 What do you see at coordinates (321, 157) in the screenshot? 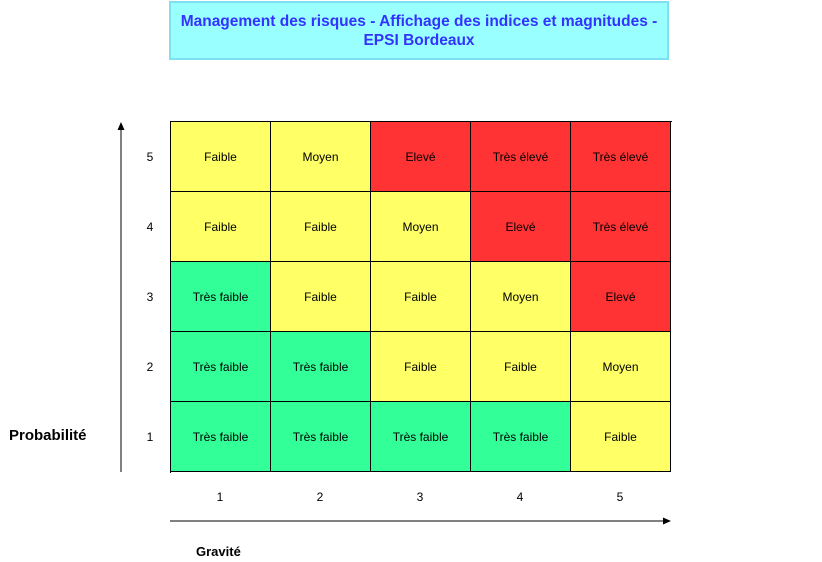
I see `cell-p5-g2: Moyen` at bounding box center [321, 157].